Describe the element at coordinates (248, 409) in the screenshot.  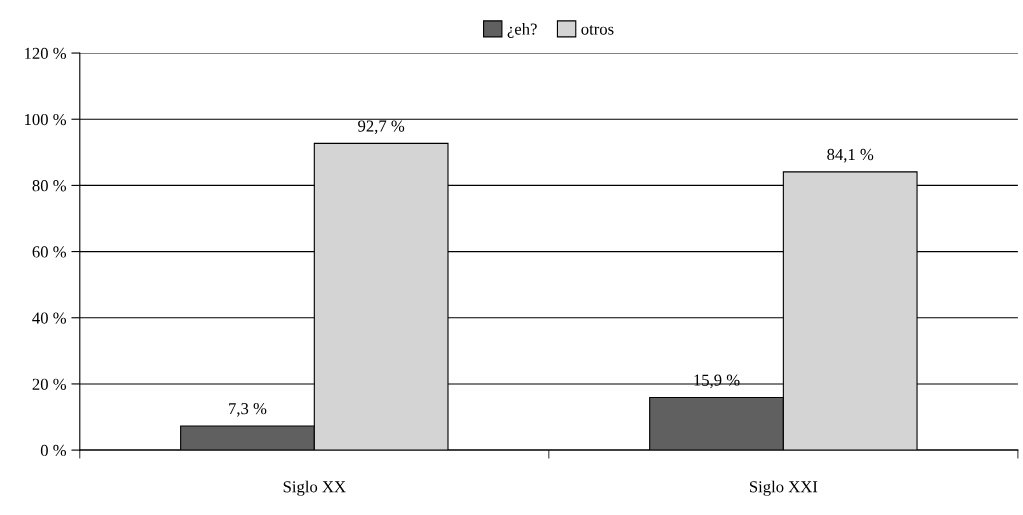
I see `data-label: 7,3 %` at that location.